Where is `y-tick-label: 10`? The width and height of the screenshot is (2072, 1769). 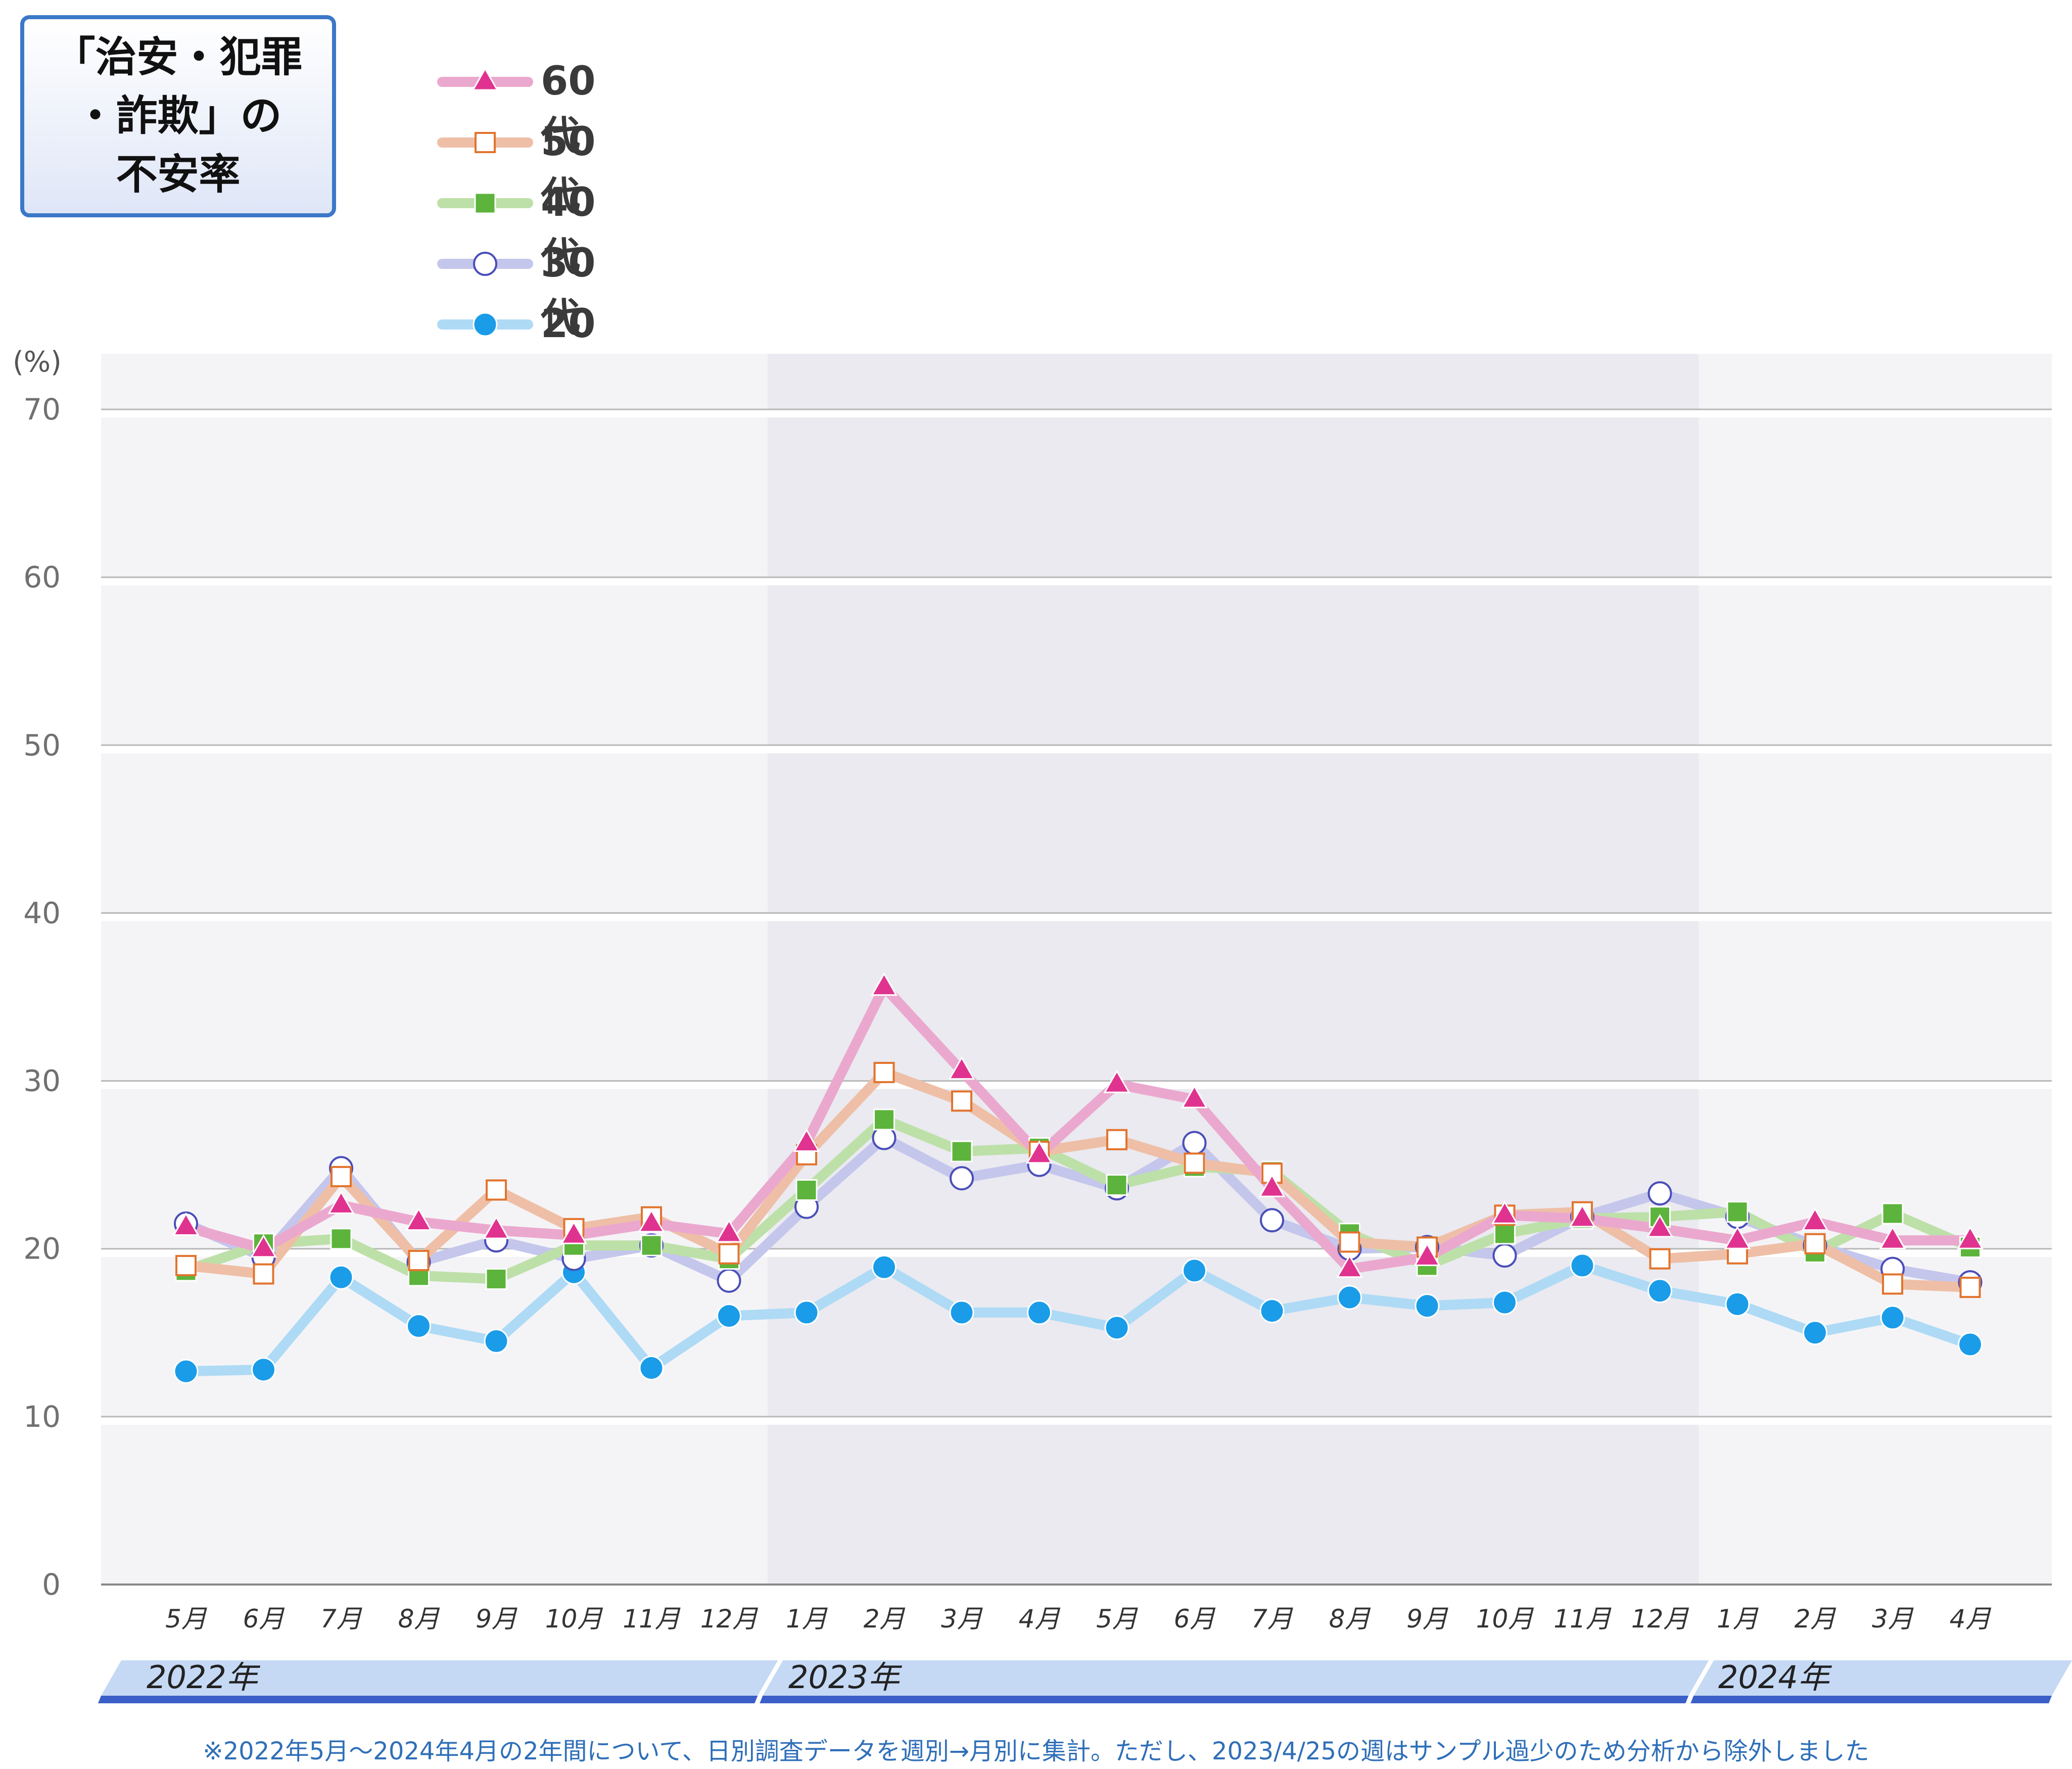
y-tick-label: 10 is located at coordinates (42, 1417).